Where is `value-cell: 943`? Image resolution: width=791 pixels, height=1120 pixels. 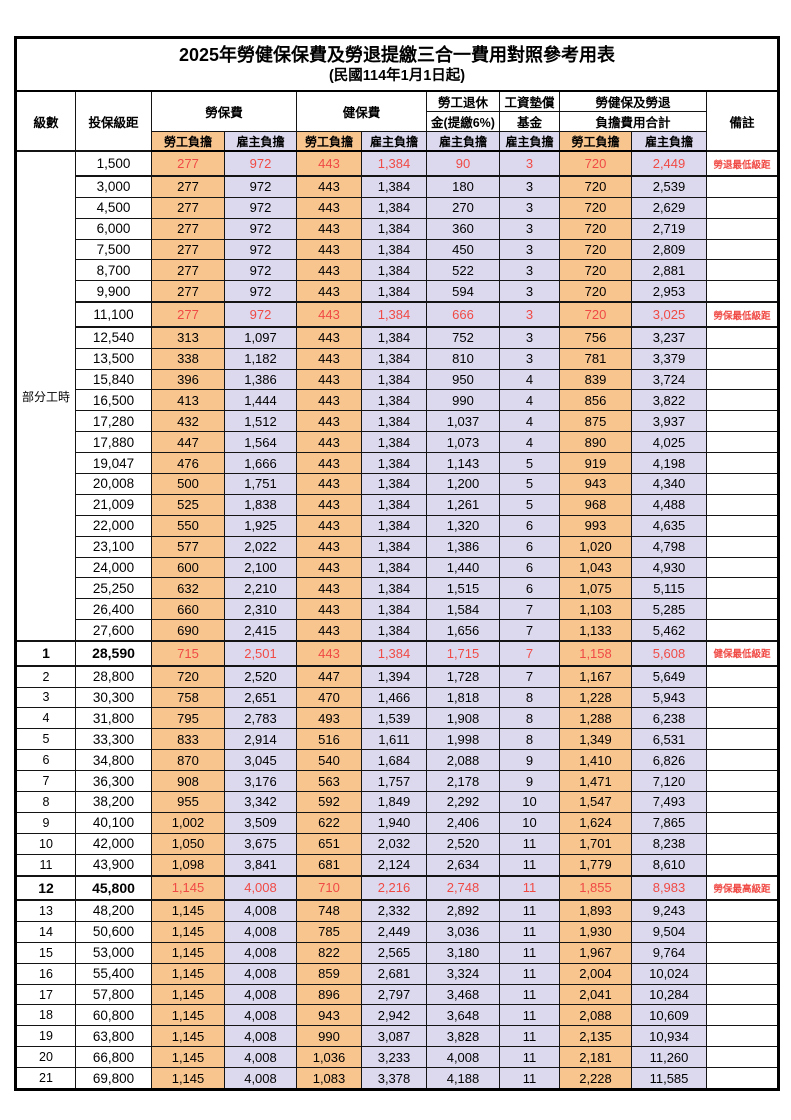
value-cell: 943 is located at coordinates (595, 484).